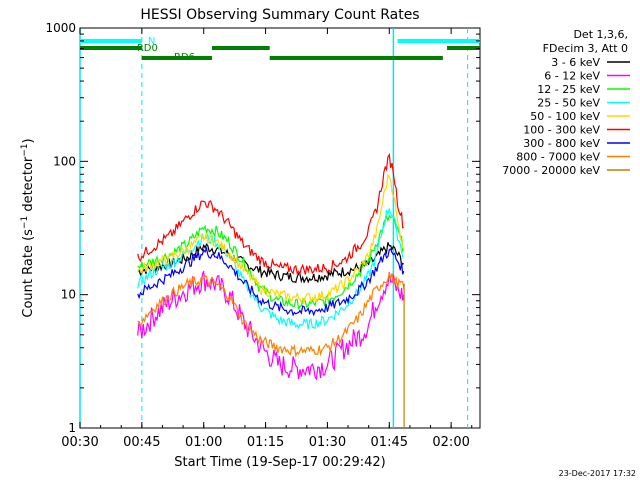  Describe the element at coordinates (147, 48) in the screenshot. I see `mode-bar-label: RD0` at that location.